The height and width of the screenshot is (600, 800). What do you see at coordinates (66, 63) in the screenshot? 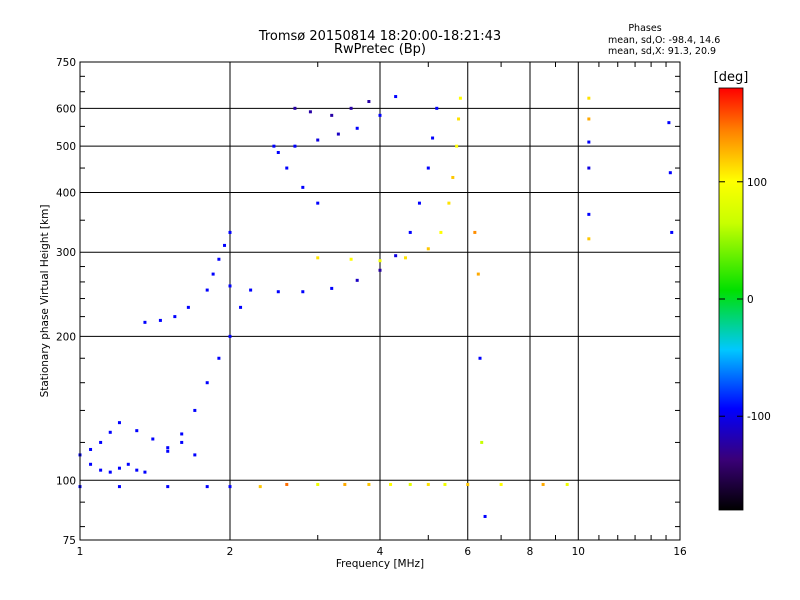
I see `y-tick-label: 750` at bounding box center [66, 63].